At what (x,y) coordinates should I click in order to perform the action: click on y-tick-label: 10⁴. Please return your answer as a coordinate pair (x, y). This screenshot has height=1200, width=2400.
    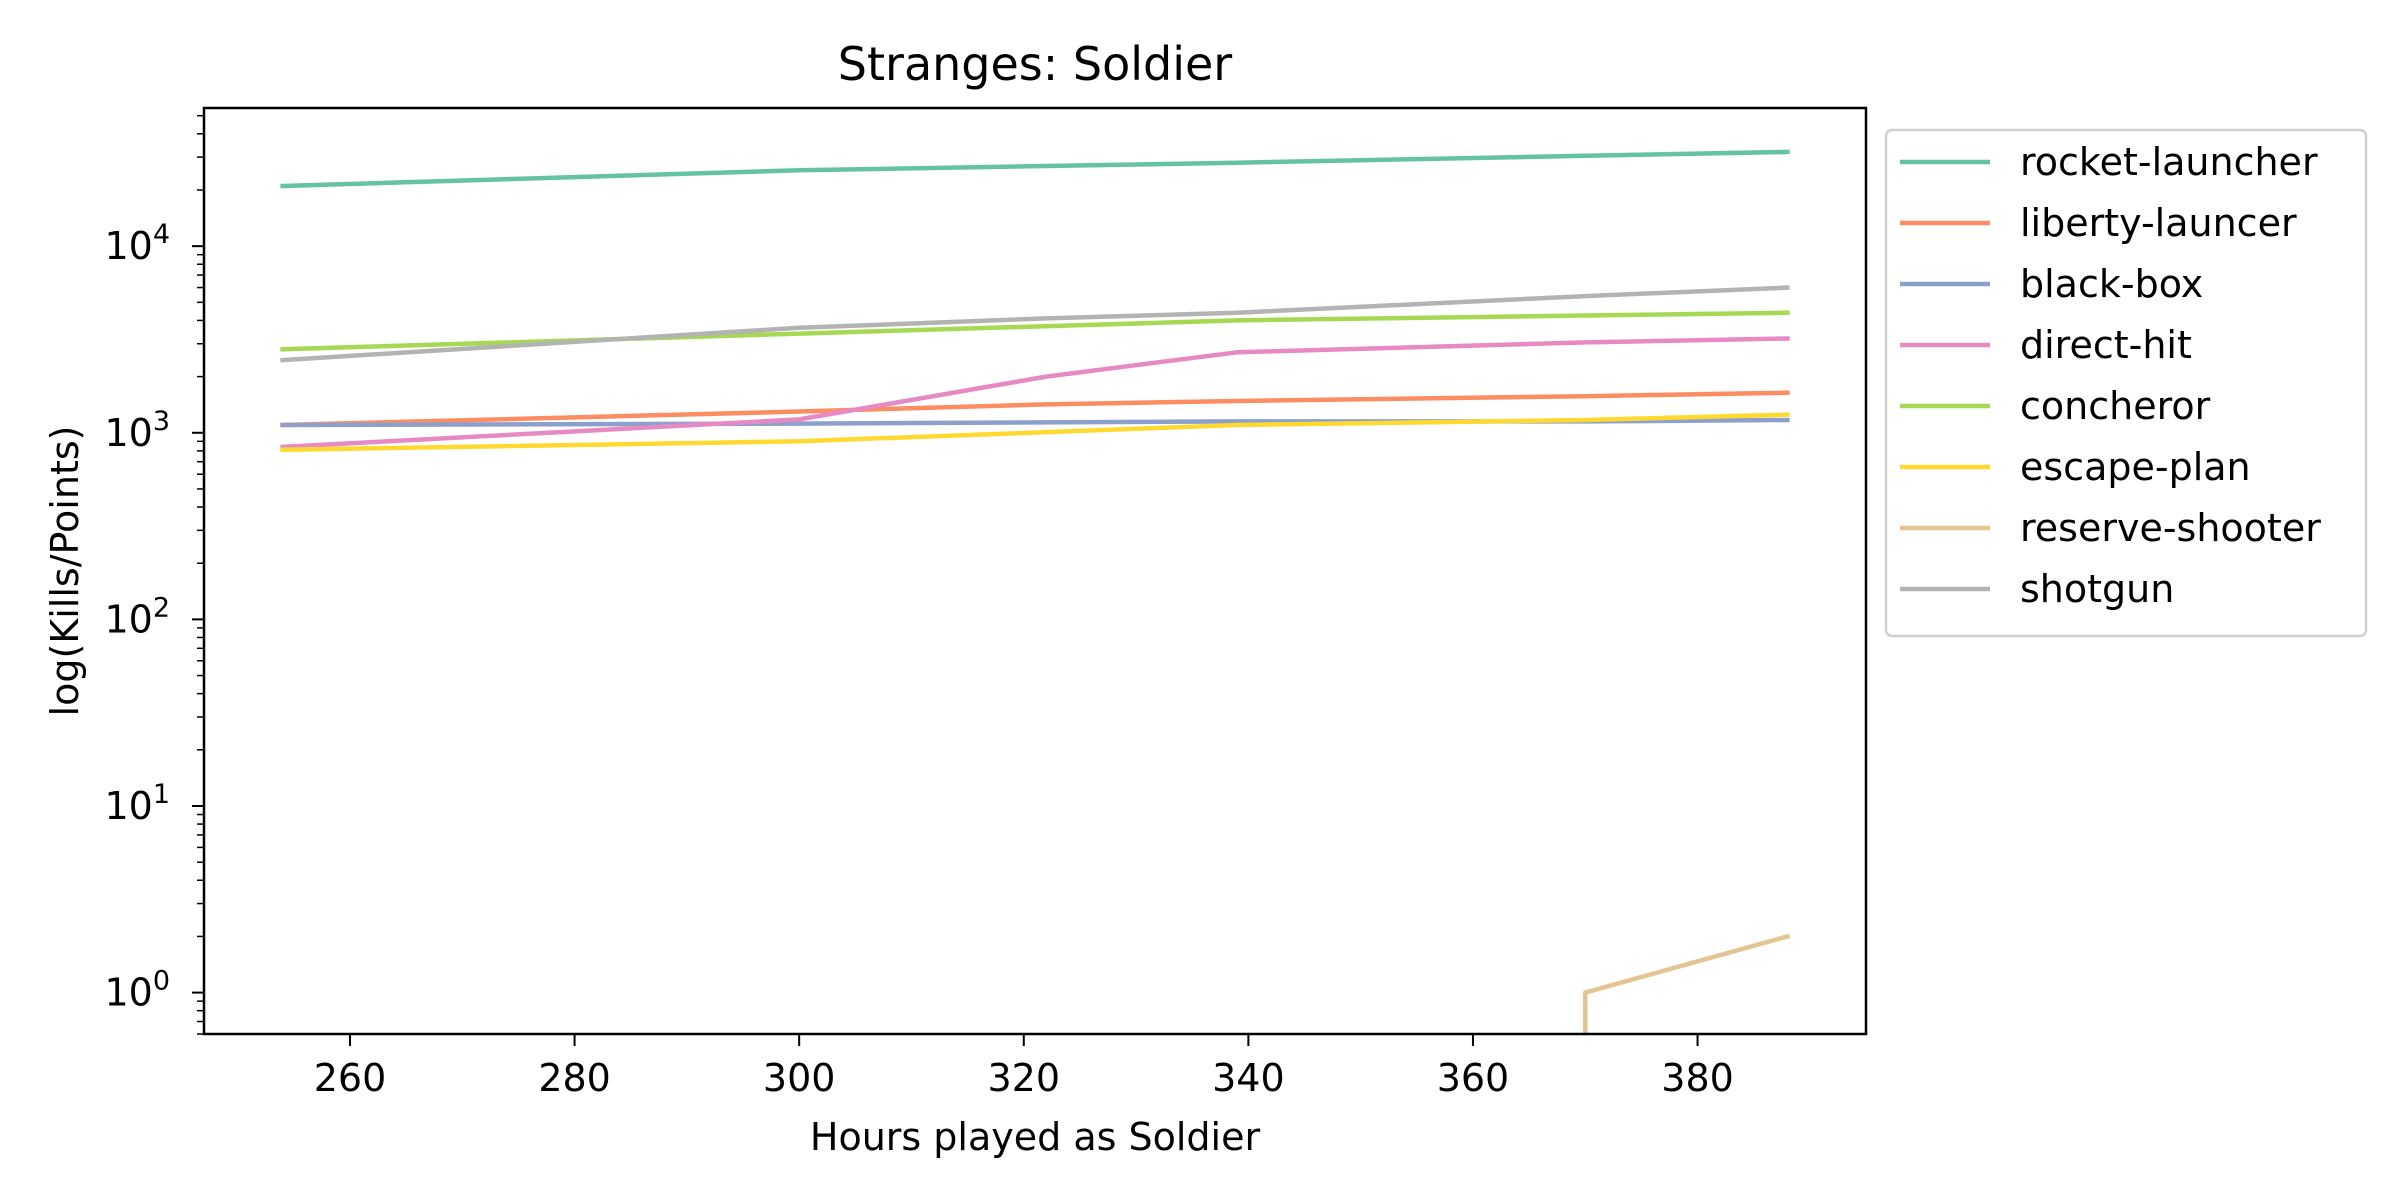
    Looking at the image, I should click on (137, 243).